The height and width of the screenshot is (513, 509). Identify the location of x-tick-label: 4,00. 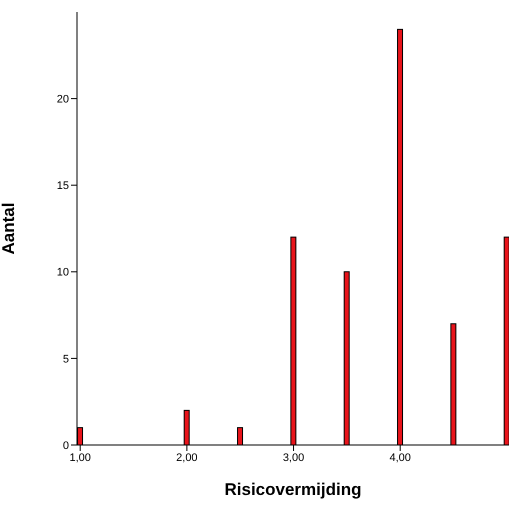
(400, 458).